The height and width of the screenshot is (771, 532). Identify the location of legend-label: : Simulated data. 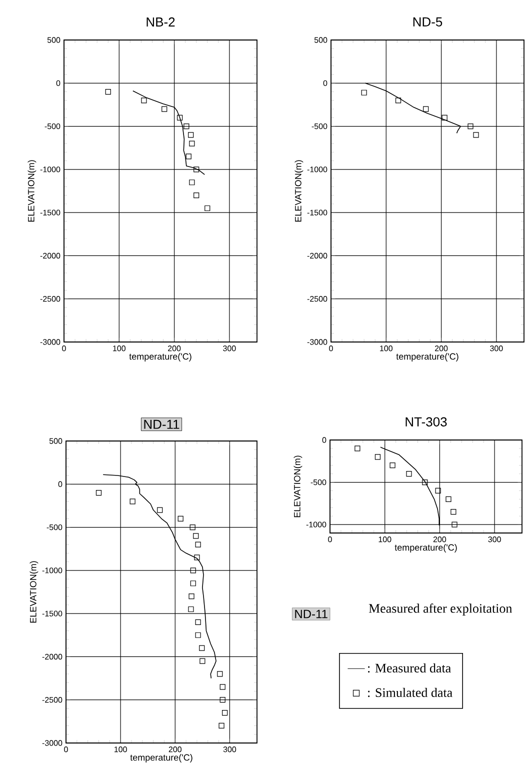
(410, 693).